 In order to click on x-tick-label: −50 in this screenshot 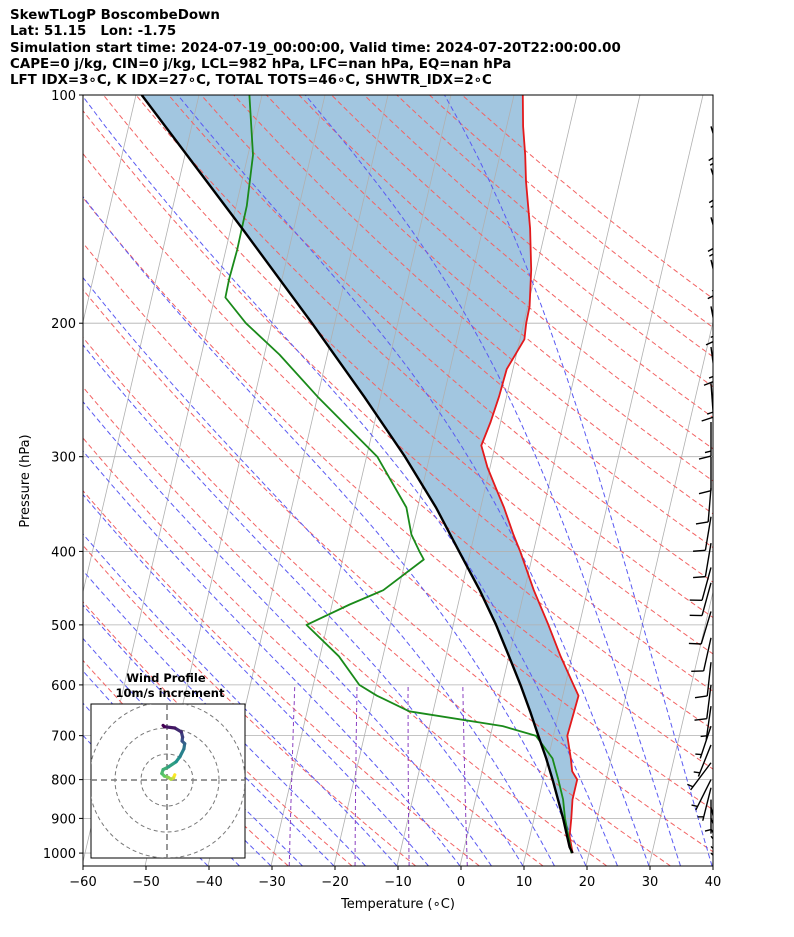, I will do `click(145, 882)`.